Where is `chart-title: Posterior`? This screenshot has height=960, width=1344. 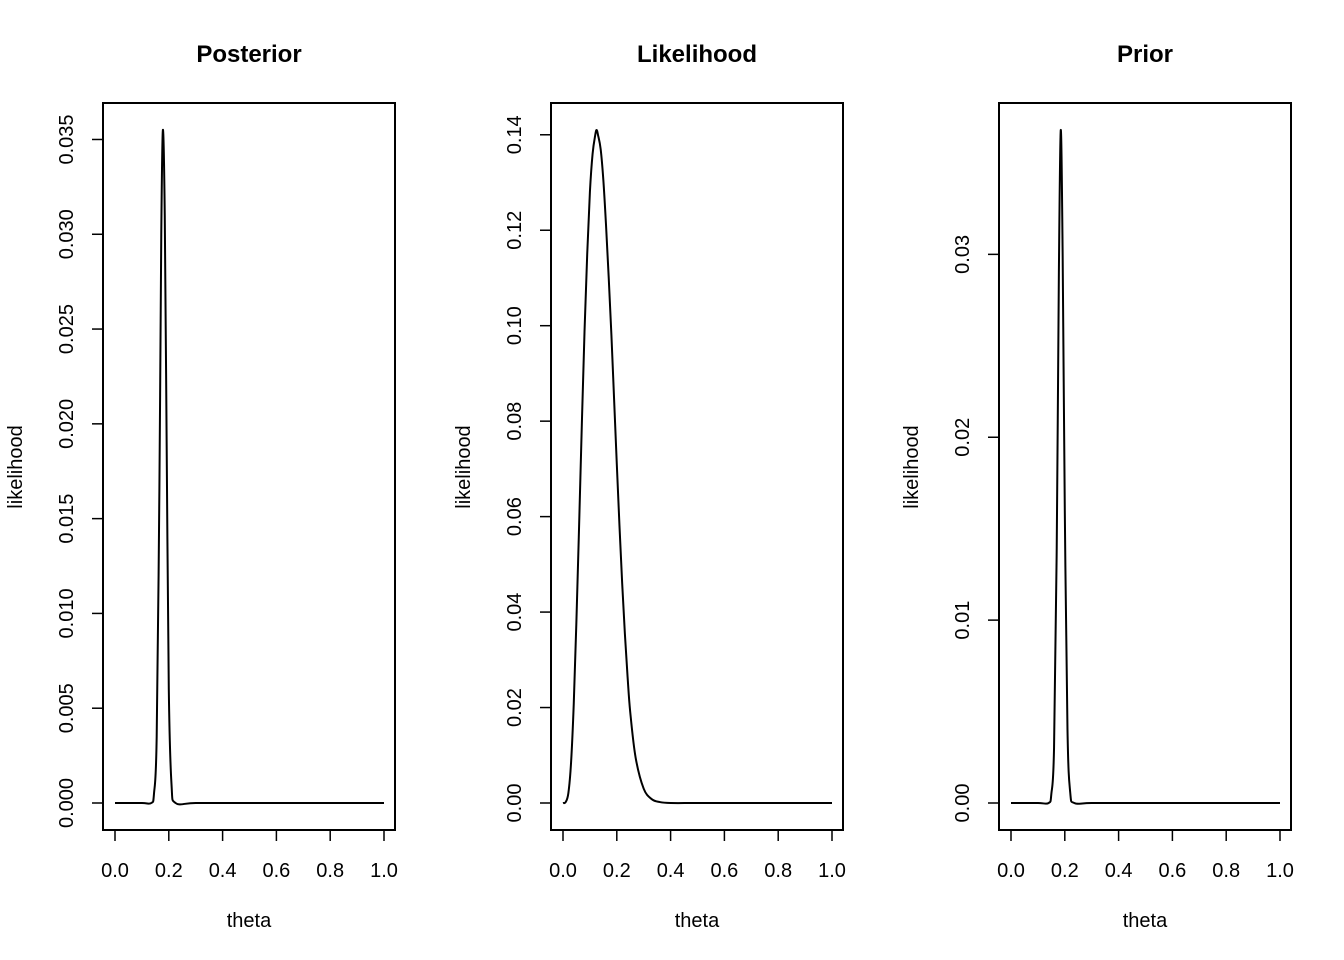 chart-title: Posterior is located at coordinates (248, 54).